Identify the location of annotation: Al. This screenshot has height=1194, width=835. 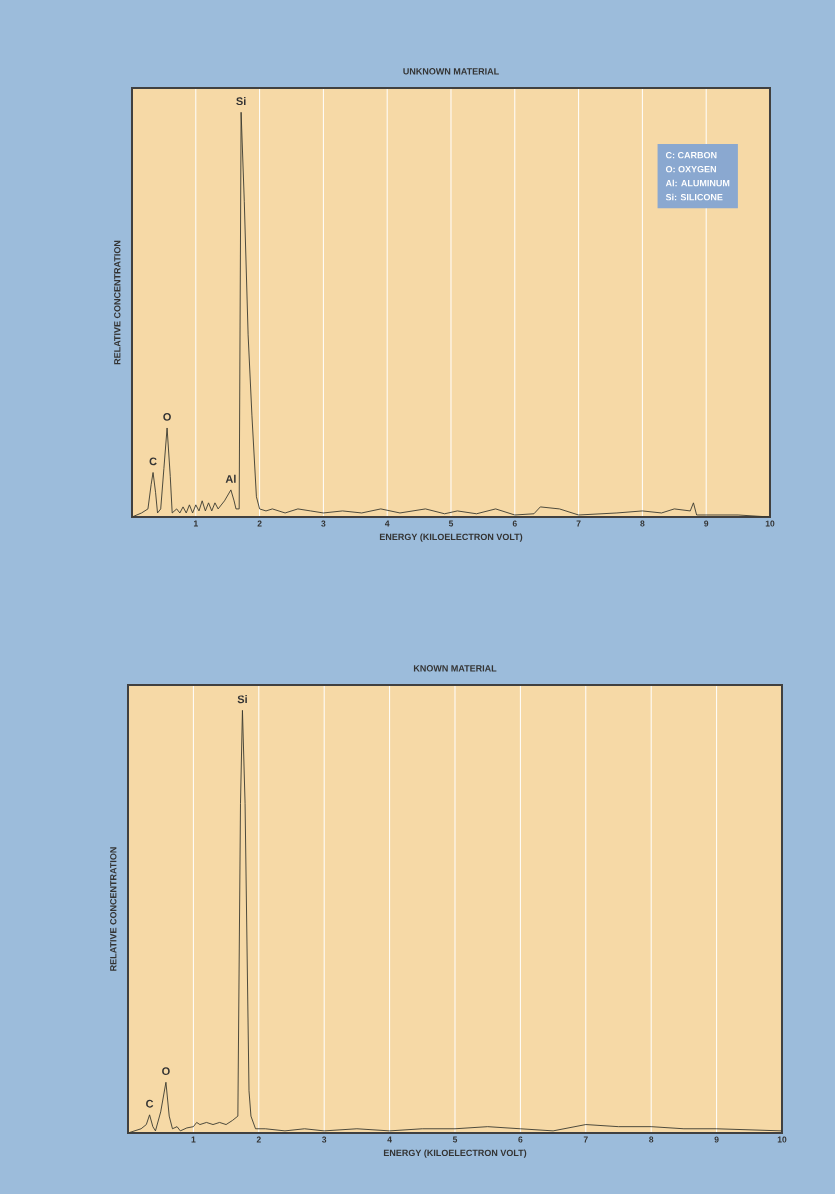
(230, 478).